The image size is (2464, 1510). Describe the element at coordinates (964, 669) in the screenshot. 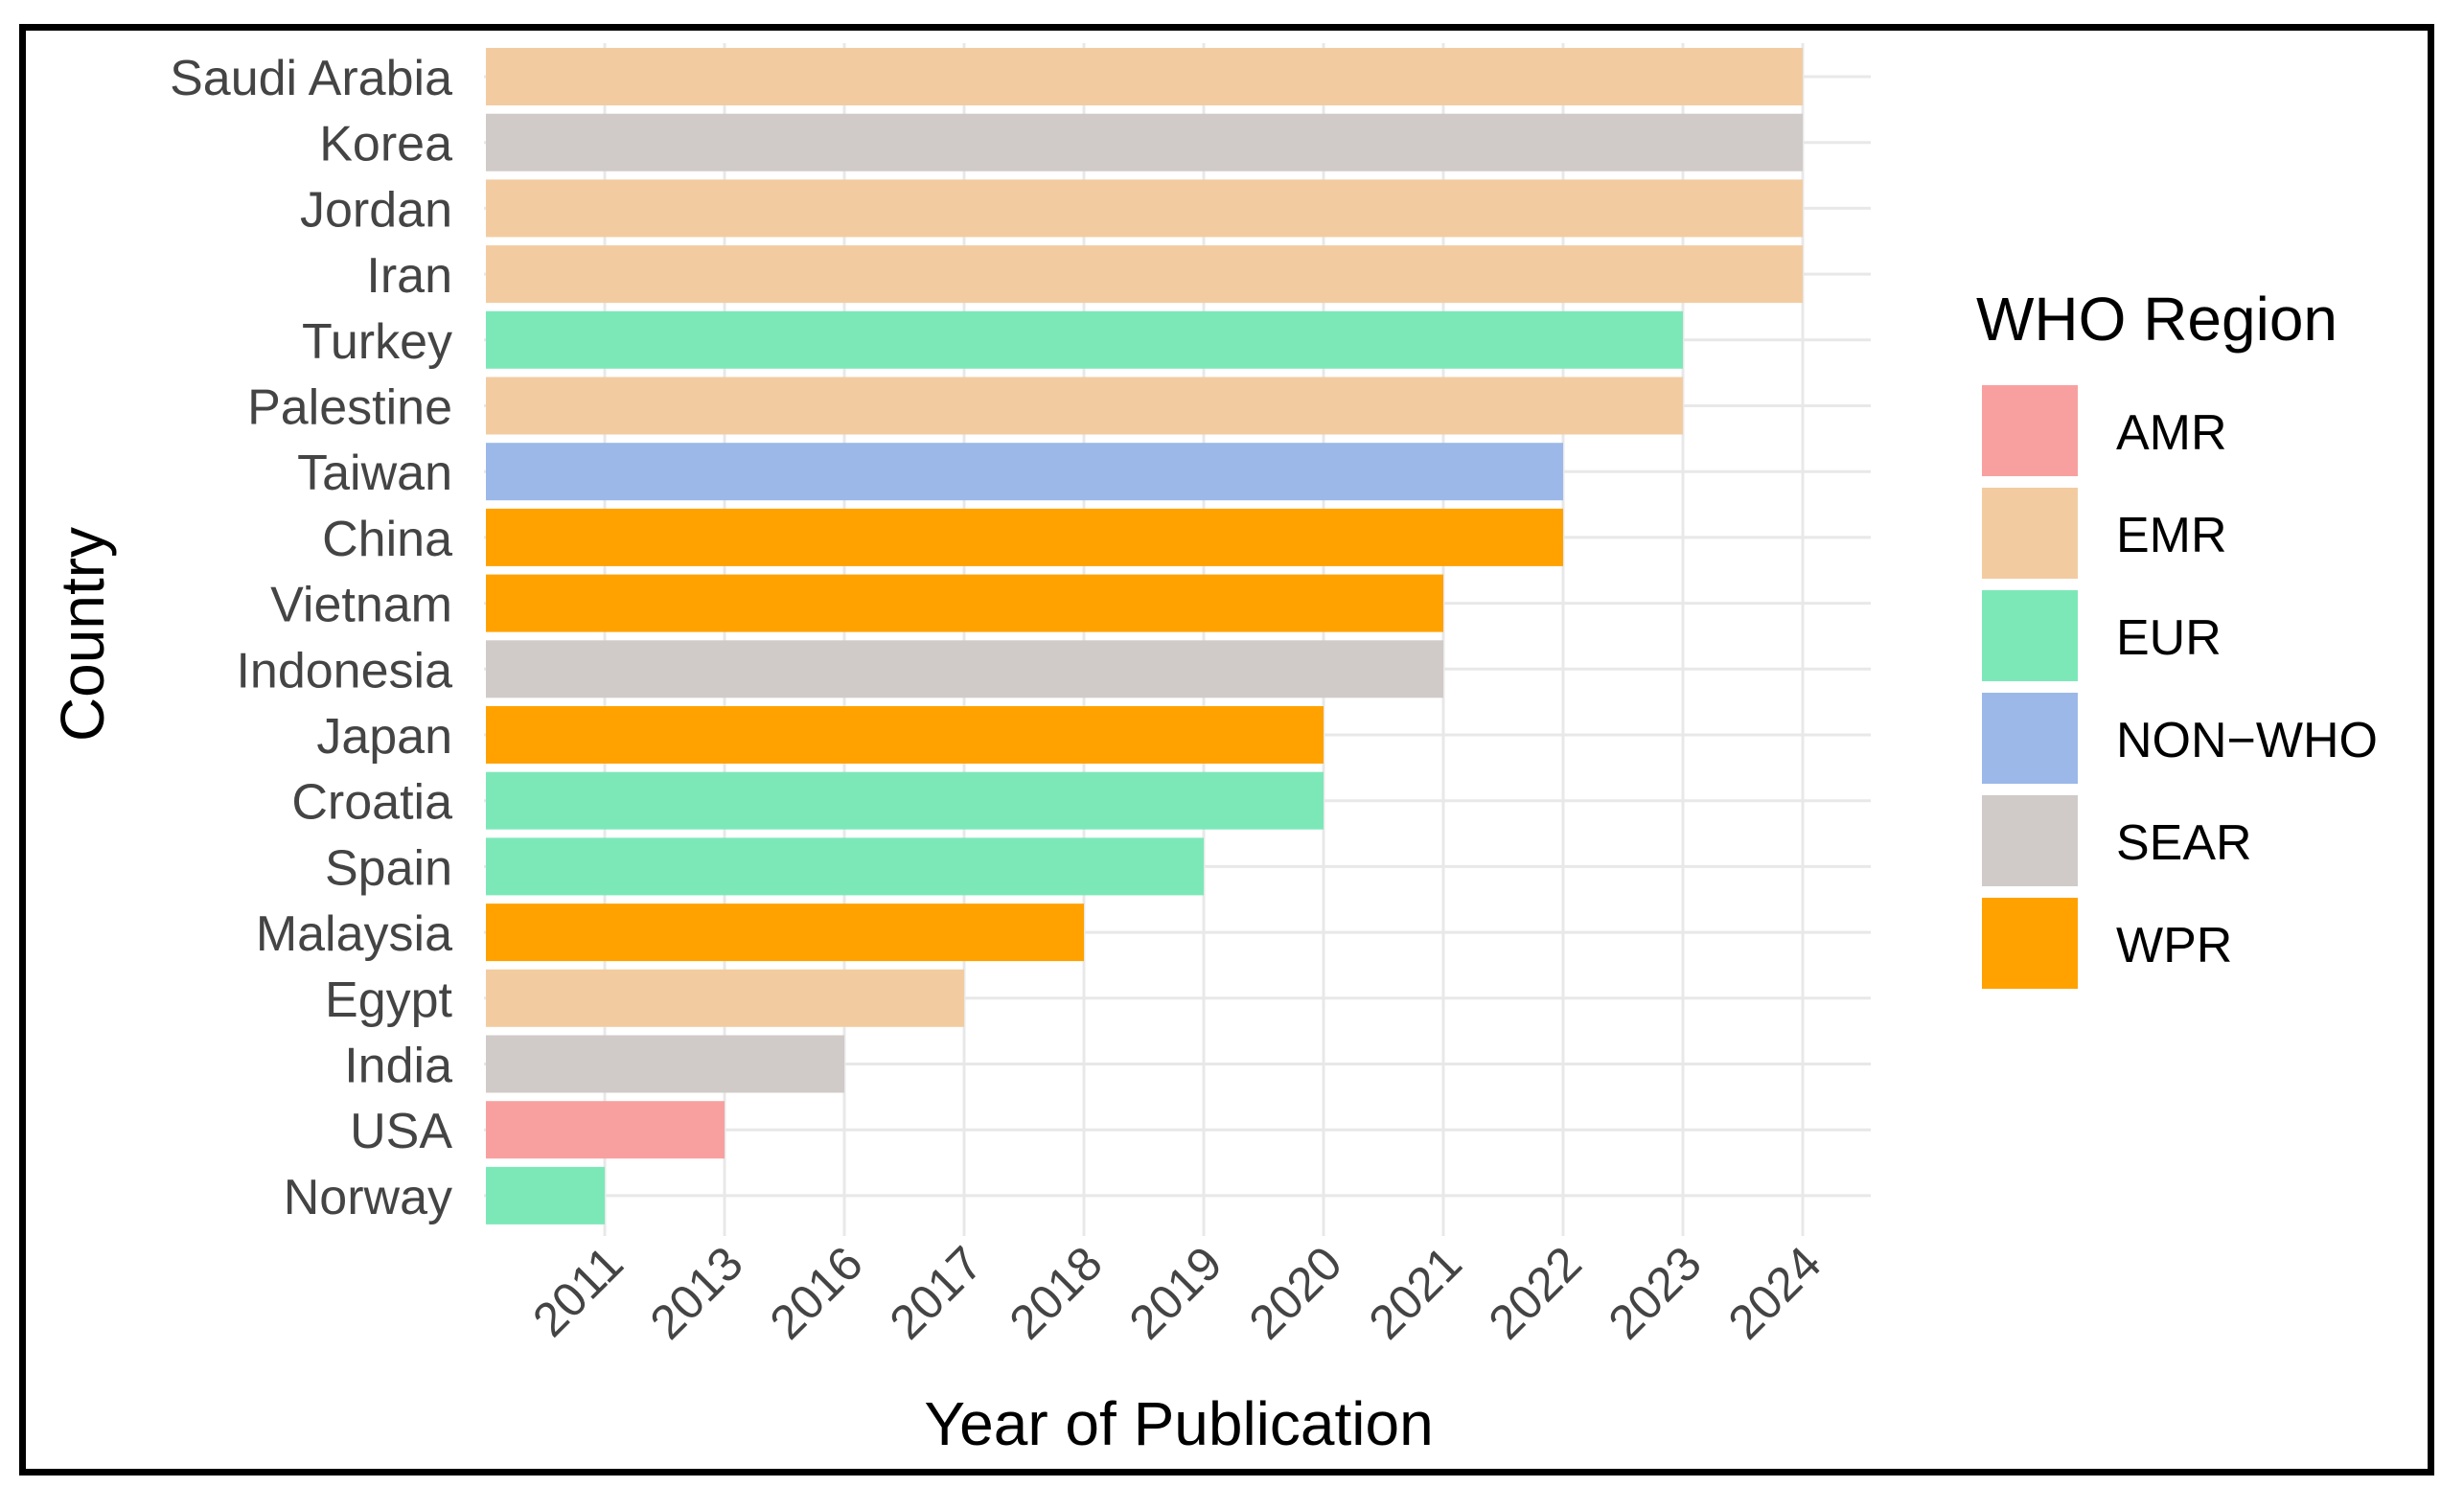

I see `bar-indonesia` at that location.